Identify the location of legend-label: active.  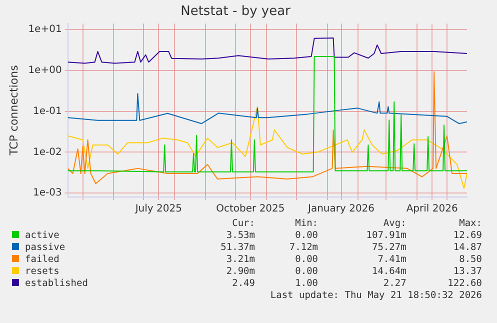
(42, 236).